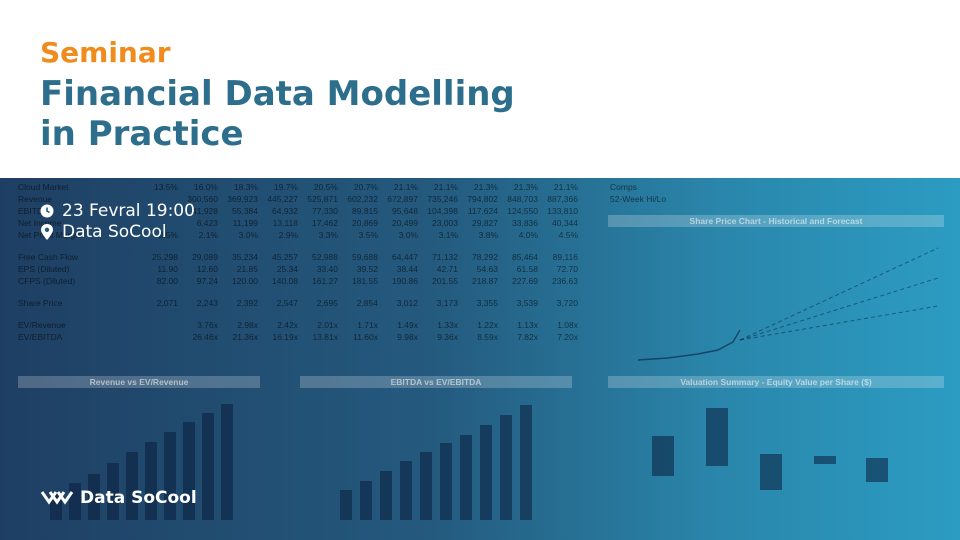 This screenshot has width=960, height=540. Describe the element at coordinates (205, 211) in the screenshot. I see `table-cell: 41,928` at that location.